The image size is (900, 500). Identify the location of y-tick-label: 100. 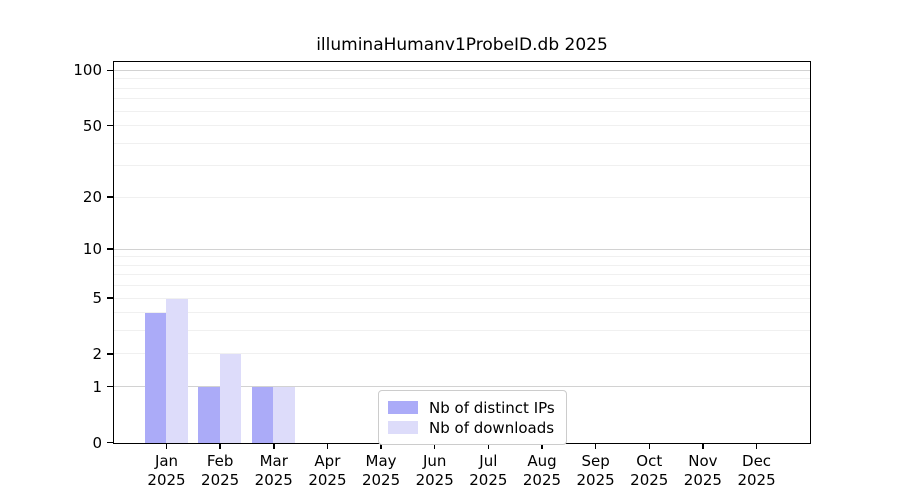
(87, 70).